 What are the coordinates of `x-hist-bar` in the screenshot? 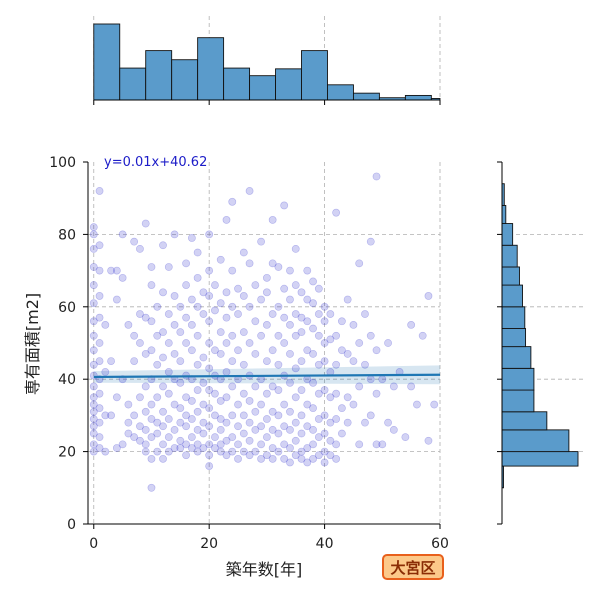 It's located at (211, 69).